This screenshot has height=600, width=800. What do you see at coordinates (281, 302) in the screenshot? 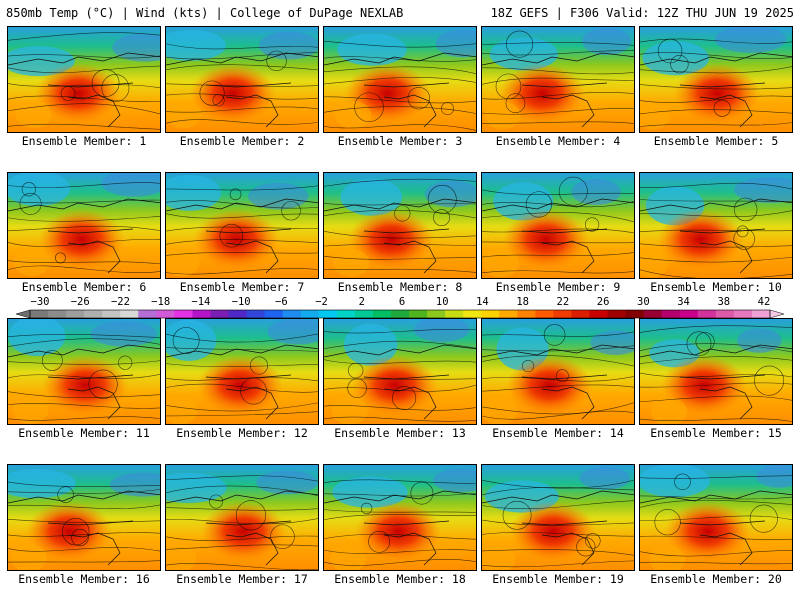
I see `colorbar-tick-label: −6` at bounding box center [281, 302].